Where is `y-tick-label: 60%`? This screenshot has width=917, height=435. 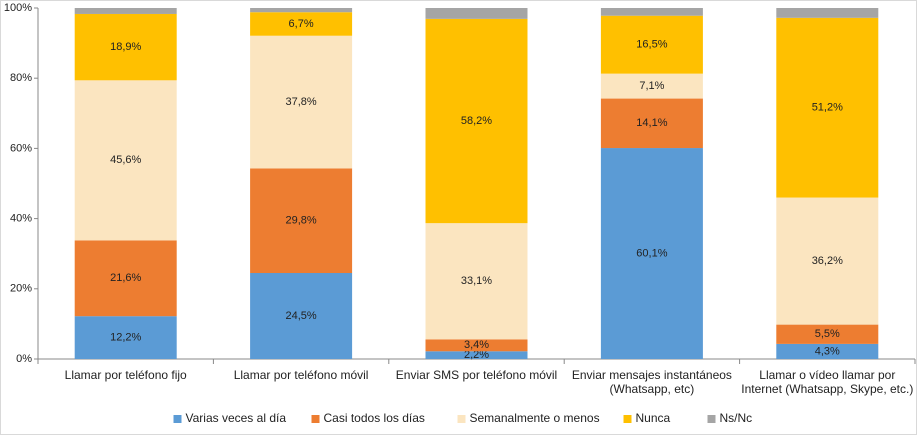 y-tick-label: 60% is located at coordinates (21, 148).